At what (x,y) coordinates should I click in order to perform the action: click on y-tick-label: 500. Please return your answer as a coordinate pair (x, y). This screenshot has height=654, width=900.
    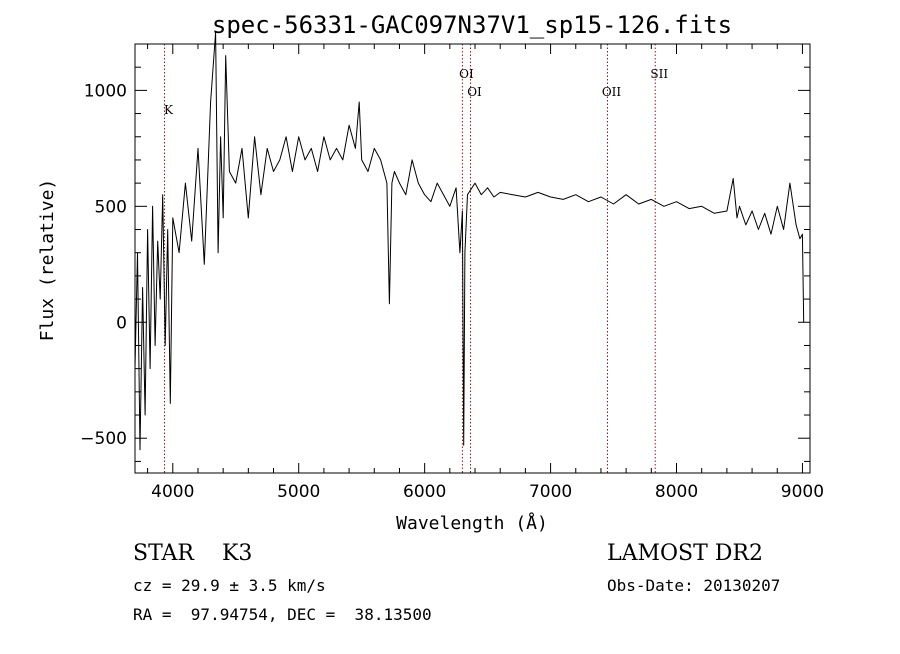
    Looking at the image, I should click on (111, 207).